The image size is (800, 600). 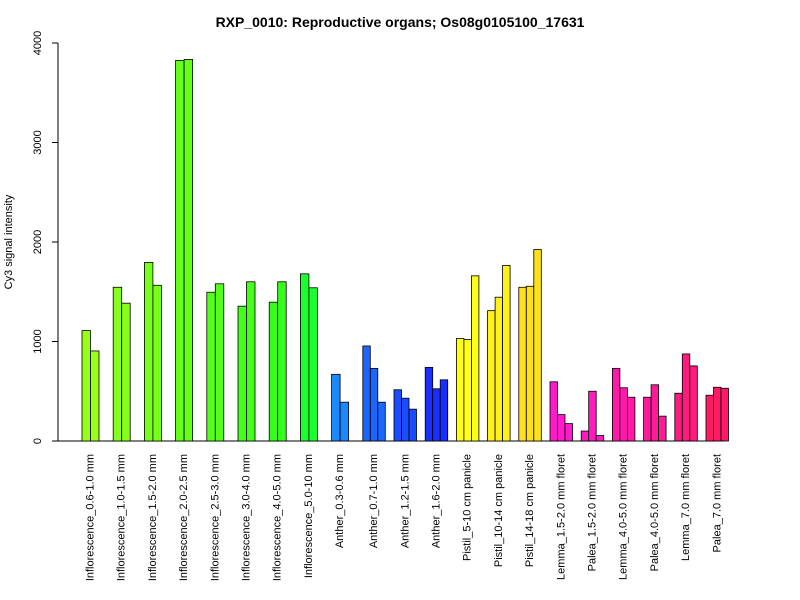 I want to click on y-tick-label: 0, so click(x=38, y=441).